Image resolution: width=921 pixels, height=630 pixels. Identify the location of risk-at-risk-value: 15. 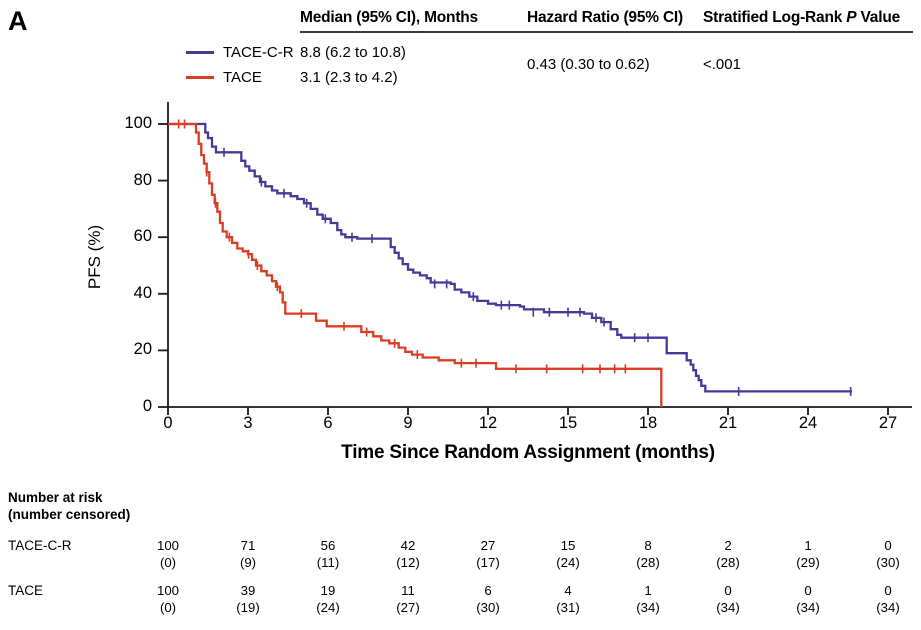
(568, 545).